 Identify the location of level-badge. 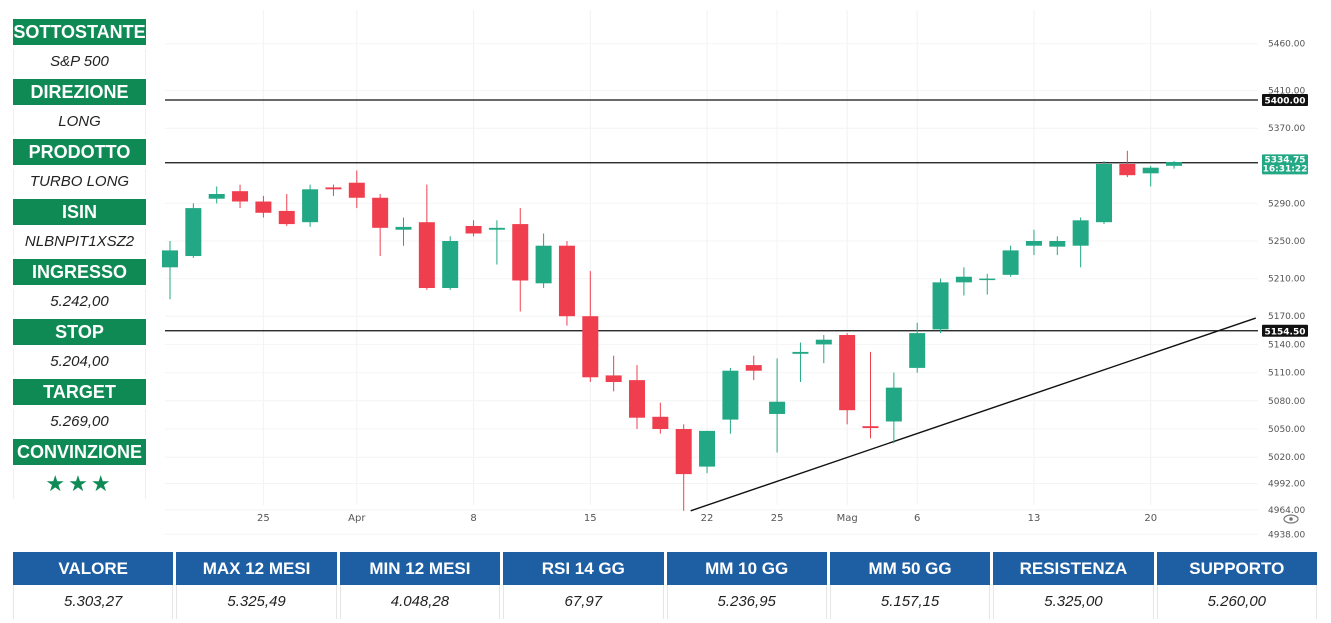
(1285, 330).